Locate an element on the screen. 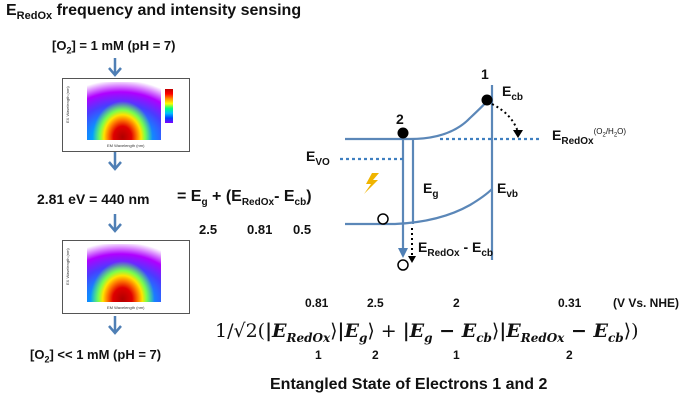  band-diagram is located at coordinates (440, 178).